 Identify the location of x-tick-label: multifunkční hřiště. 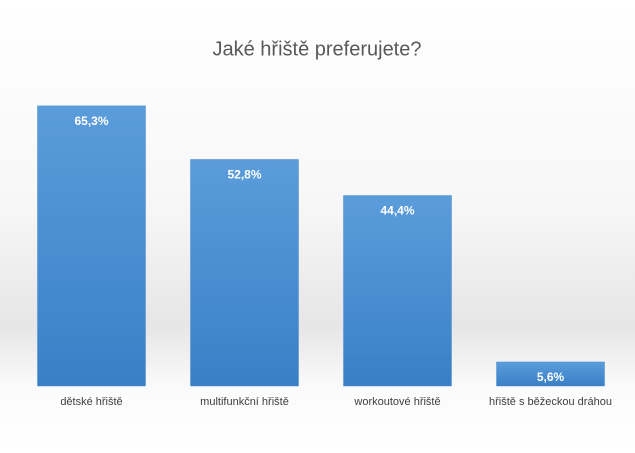
(244, 402).